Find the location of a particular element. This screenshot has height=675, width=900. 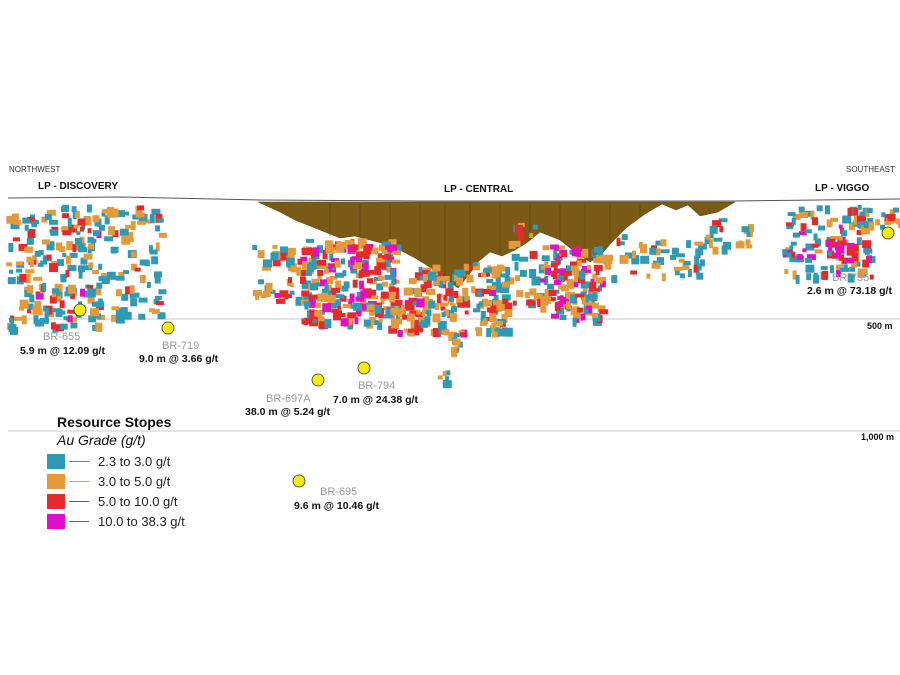

legend-line is located at coordinates (79, 461).